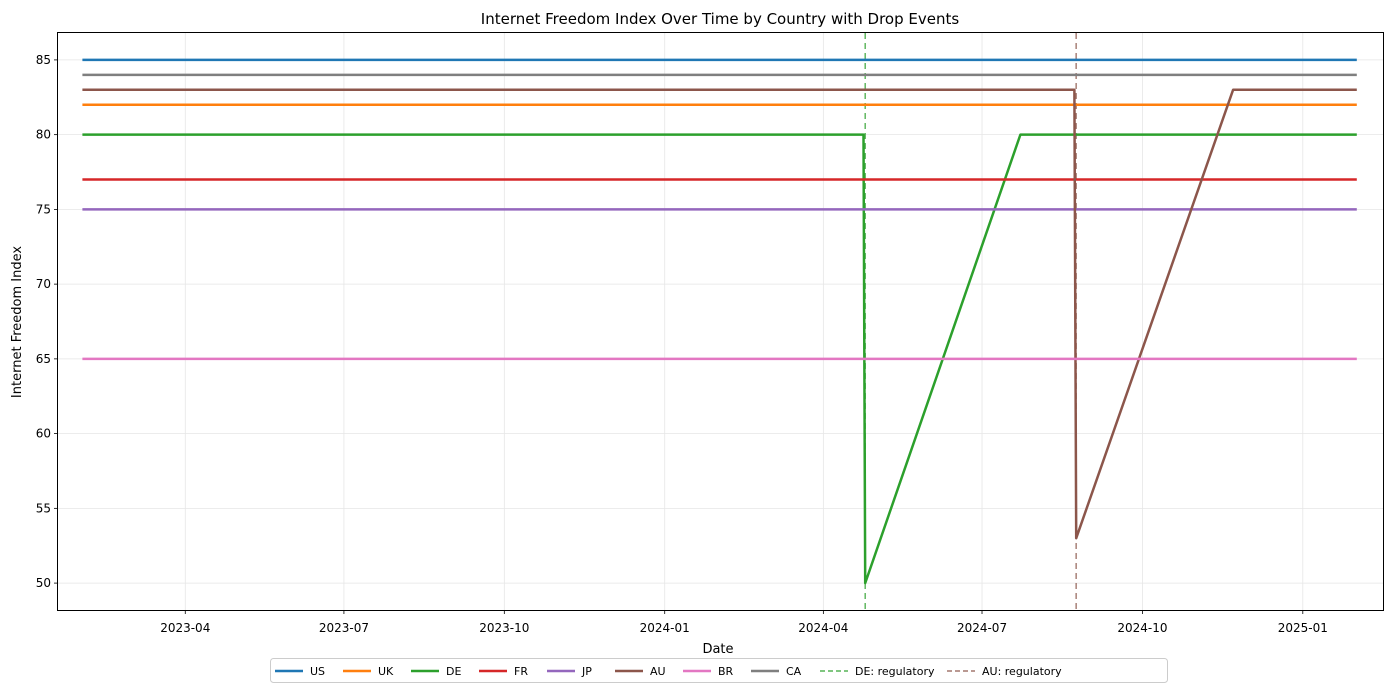 Image resolution: width=1390 pixels, height=692 pixels. What do you see at coordinates (658, 671) in the screenshot?
I see `legend-label: AU` at bounding box center [658, 671].